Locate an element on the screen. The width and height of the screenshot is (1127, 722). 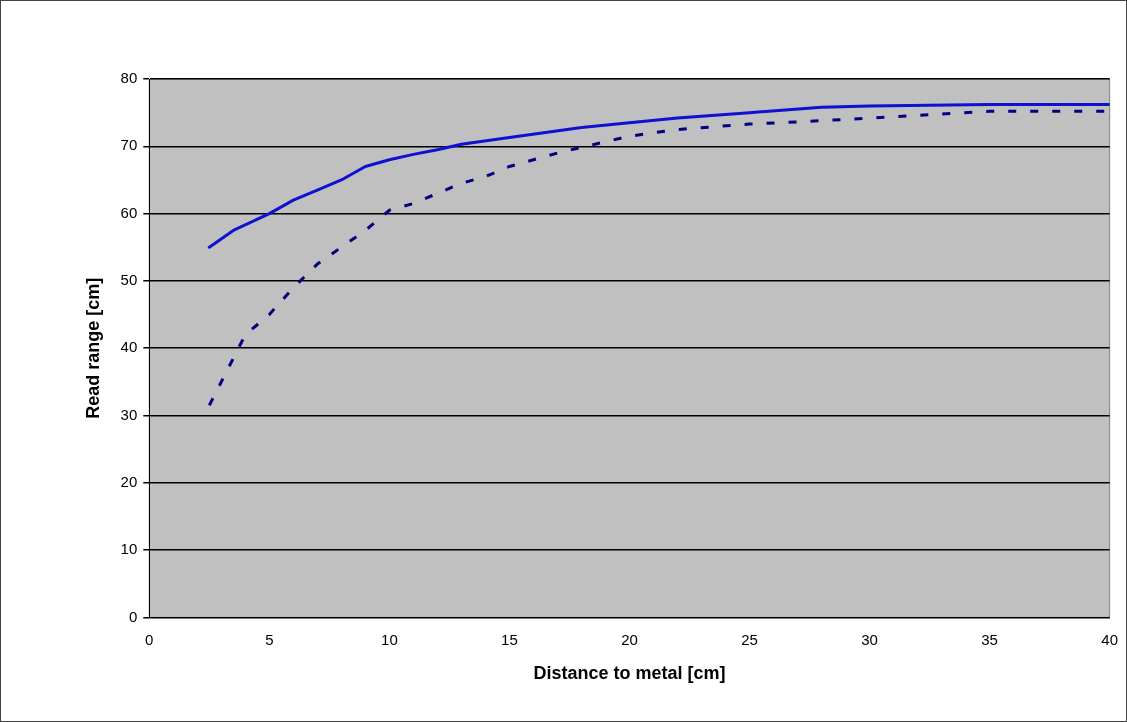
x-tick-label: 35 is located at coordinates (989, 639).